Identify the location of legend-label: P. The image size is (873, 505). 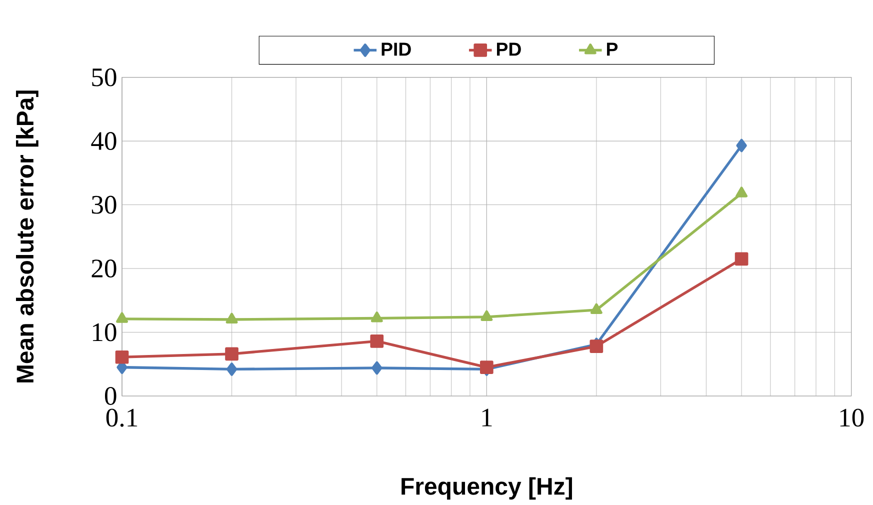
(612, 49).